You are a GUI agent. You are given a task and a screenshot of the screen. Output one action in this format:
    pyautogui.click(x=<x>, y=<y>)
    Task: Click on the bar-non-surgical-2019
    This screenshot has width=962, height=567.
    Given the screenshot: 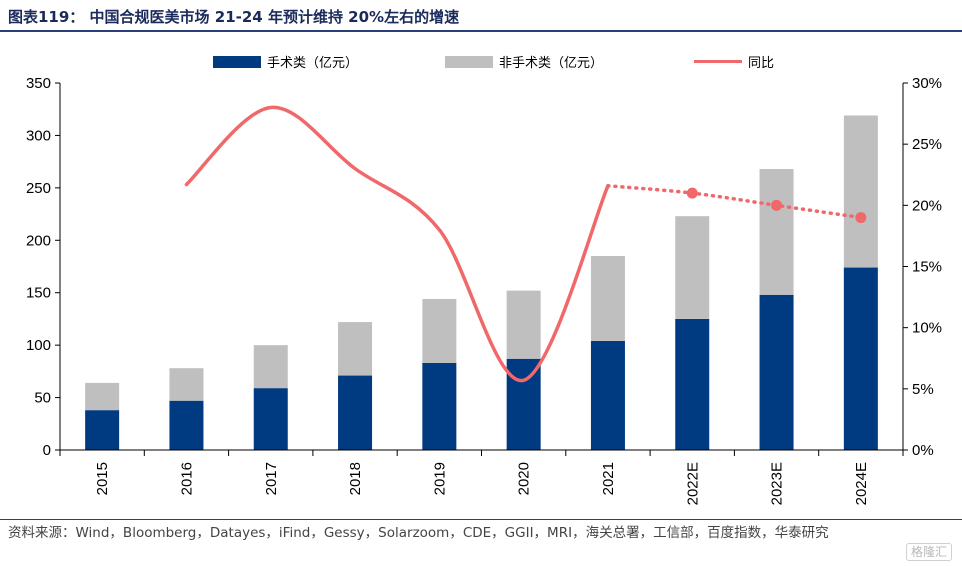 What is the action you would take?
    pyautogui.click(x=439, y=331)
    